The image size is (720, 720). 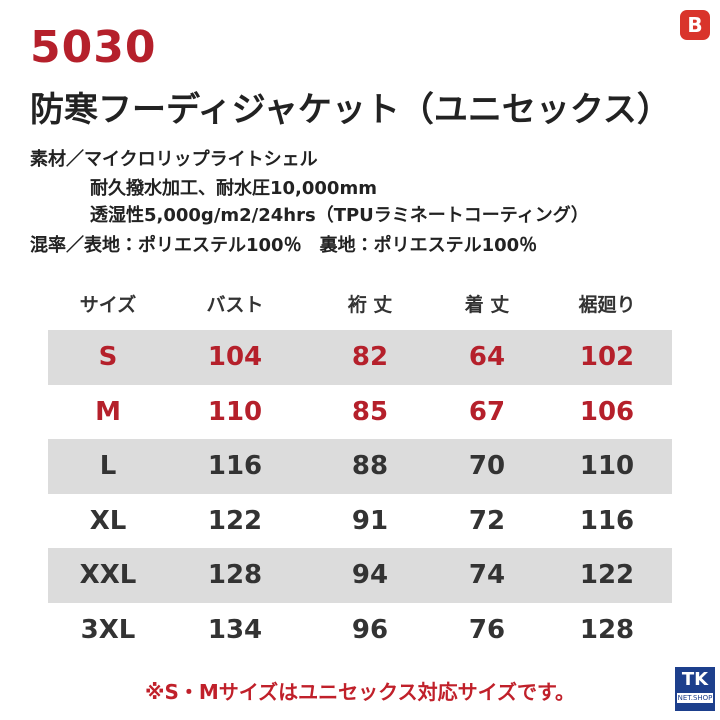 I want to click on measurement: 102, so click(x=607, y=357).